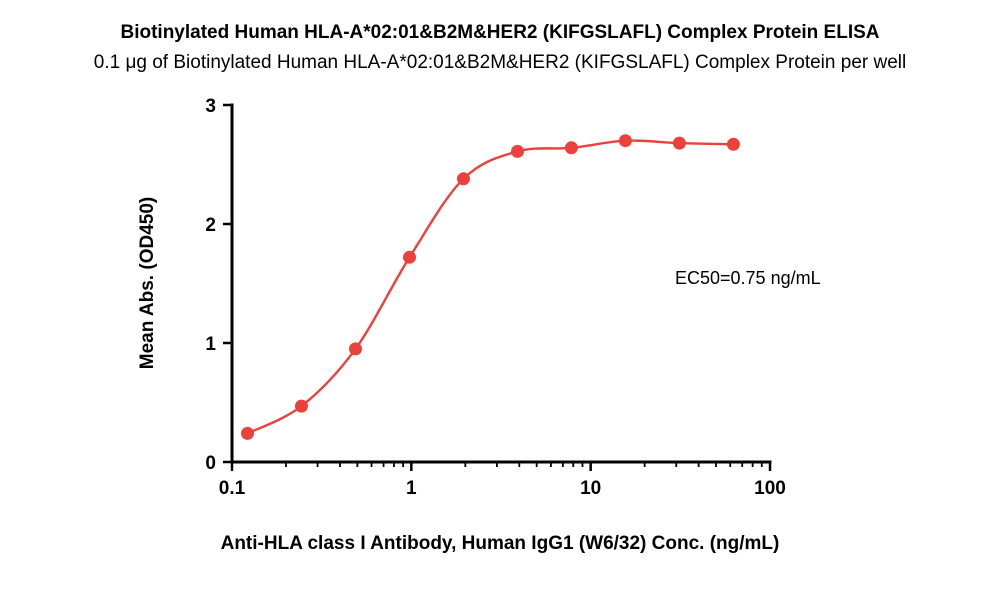 The width and height of the screenshot is (1000, 614). Describe the element at coordinates (770, 488) in the screenshot. I see `x-tick-label: 100` at that location.